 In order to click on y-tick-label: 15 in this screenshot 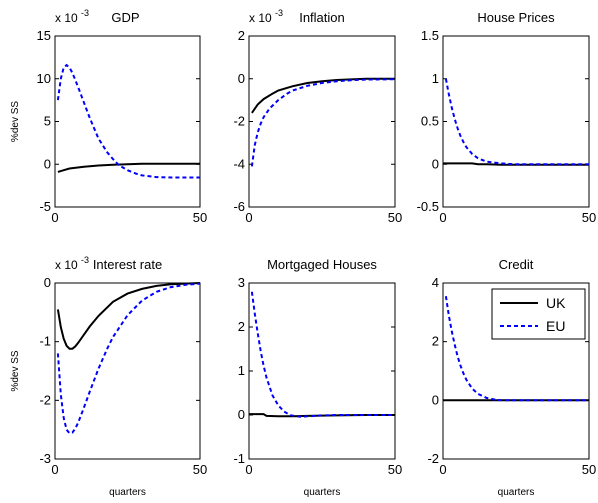, I will do `click(44, 35)`.